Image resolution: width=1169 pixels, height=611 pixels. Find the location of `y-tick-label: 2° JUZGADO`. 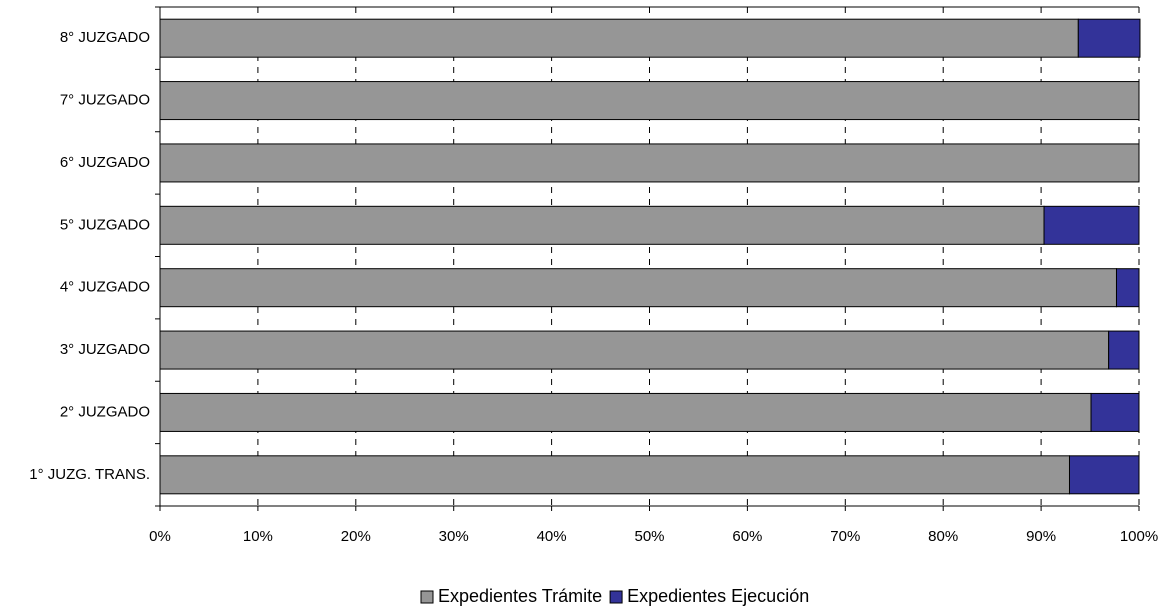

y-tick-label: 2° JUZGADO is located at coordinates (105, 411).